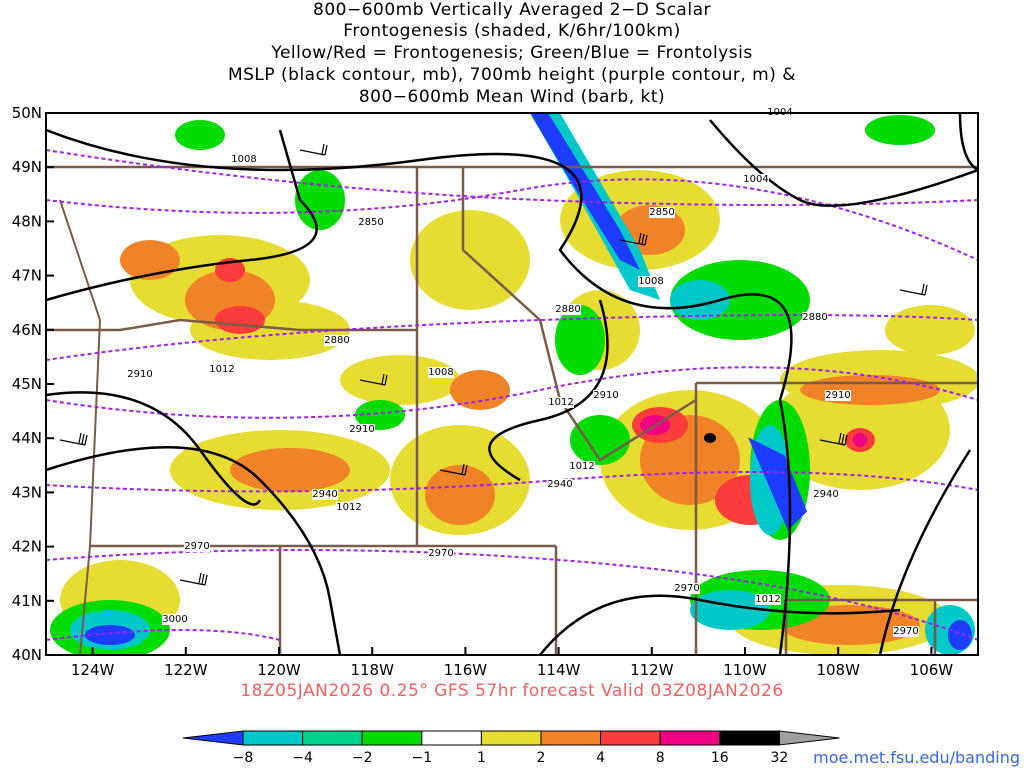 Image resolution: width=1024 pixels, height=768 pixels. What do you see at coordinates (916, 757) in the screenshot?
I see `source-url-link: moe.met.fsu.edu/banding` at bounding box center [916, 757].